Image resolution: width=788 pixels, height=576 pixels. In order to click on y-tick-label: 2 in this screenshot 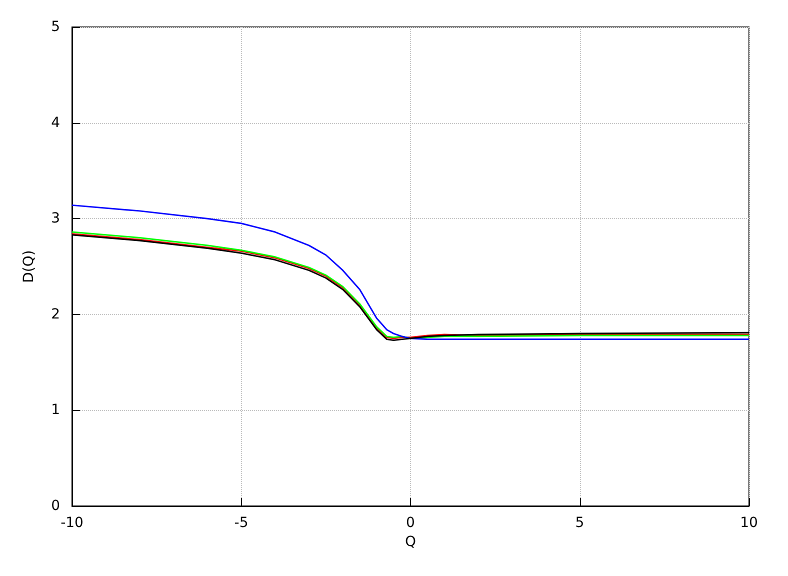, I will do `click(55, 314)`.